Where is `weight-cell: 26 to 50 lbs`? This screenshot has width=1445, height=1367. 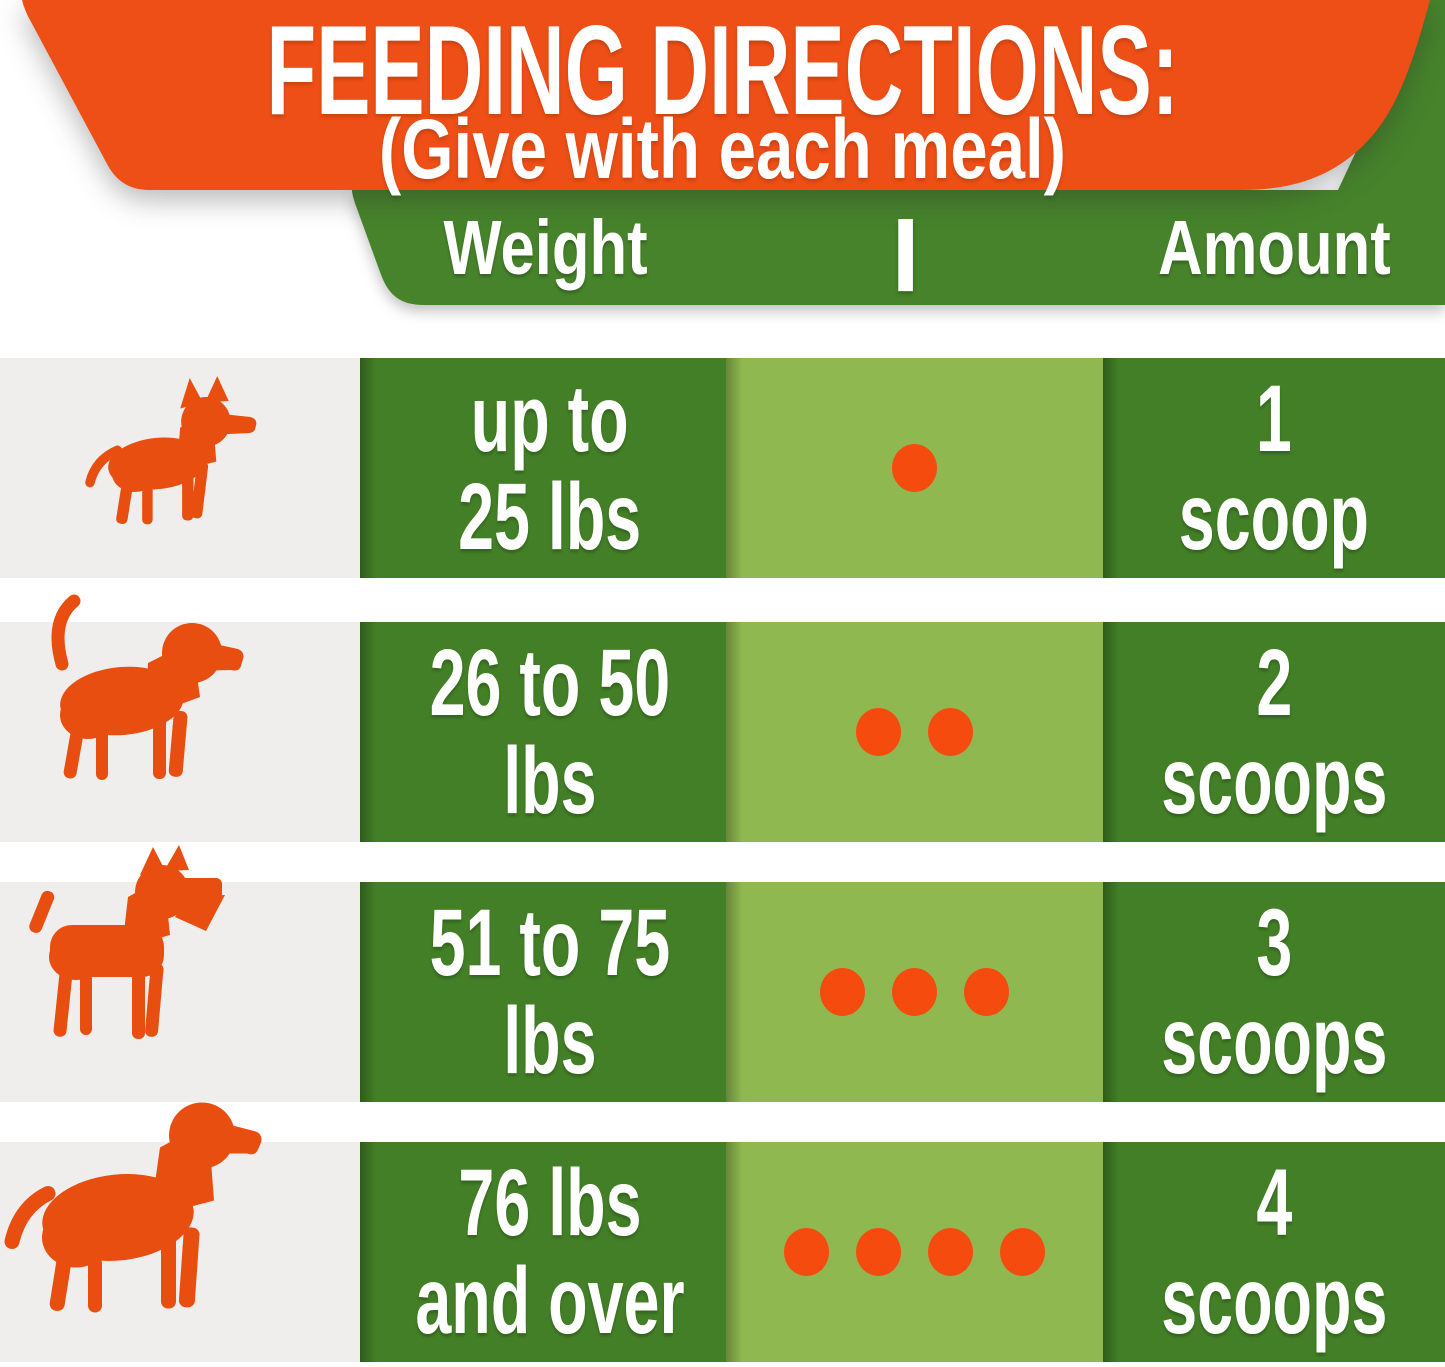 weight-cell: 26 to 50 lbs is located at coordinates (543, 732).